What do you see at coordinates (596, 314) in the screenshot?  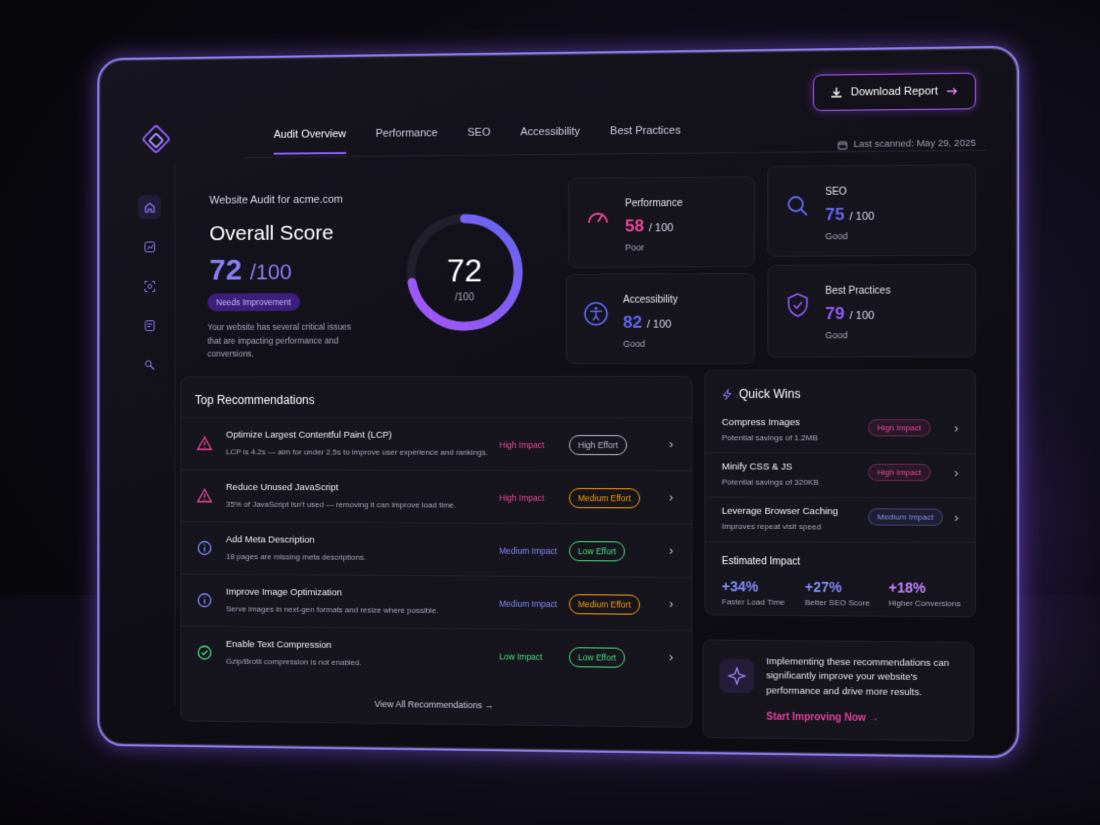 I see `accessibility-icon` at bounding box center [596, 314].